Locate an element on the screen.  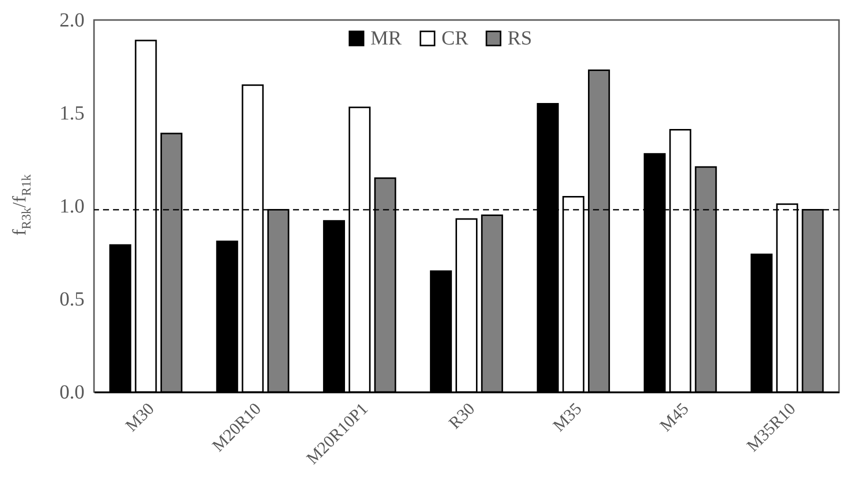
x-tick-label: M30 is located at coordinates (140, 417).